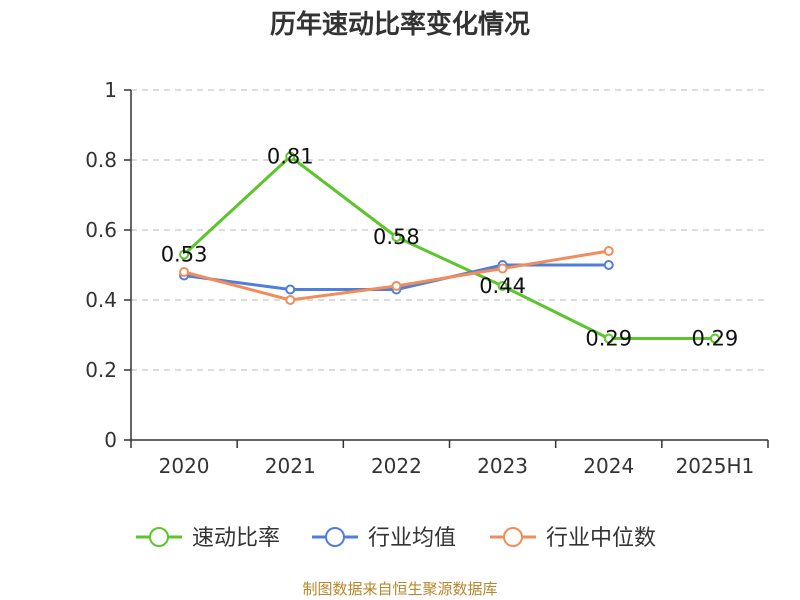 Image resolution: width=800 pixels, height=600 pixels. What do you see at coordinates (101, 370) in the screenshot?
I see `y-tick-label: 0.2` at bounding box center [101, 370].